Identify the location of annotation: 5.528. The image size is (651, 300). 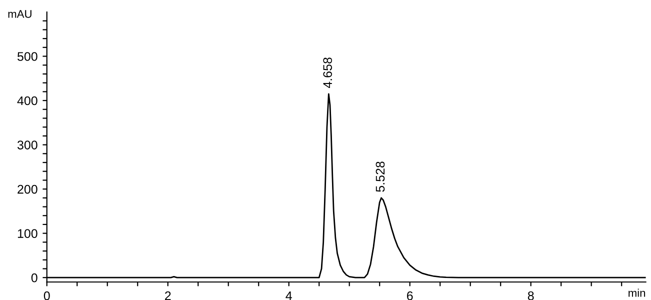
(380, 177).